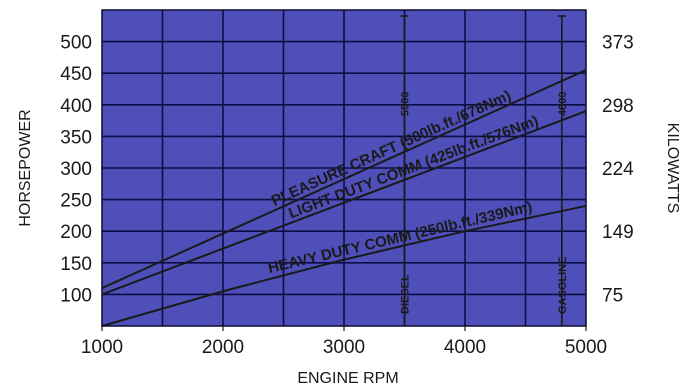 Image resolution: width=680 pixels, height=387 pixels. I want to click on x-tick-label: 2000, so click(223, 347).